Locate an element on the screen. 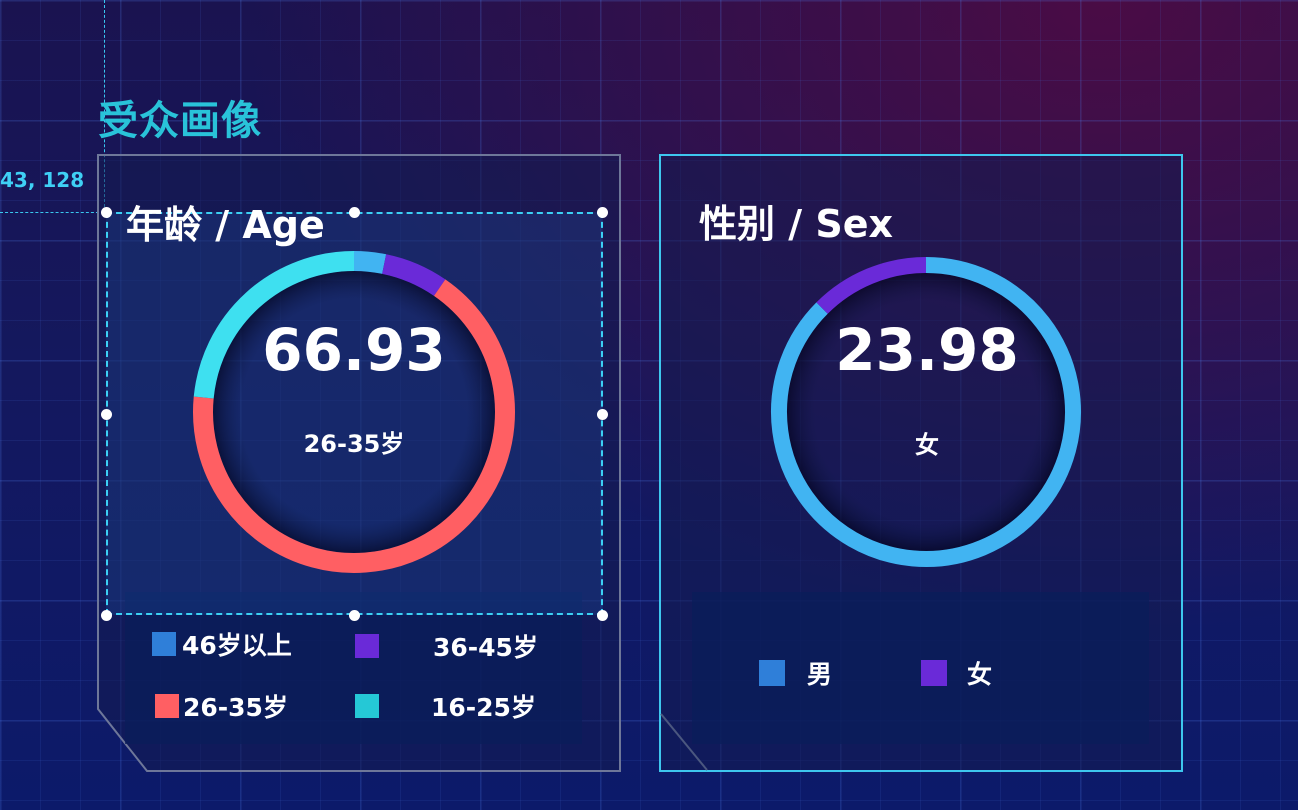 The image size is (1298, 810). sex-donut-chart is located at coordinates (926, 412).